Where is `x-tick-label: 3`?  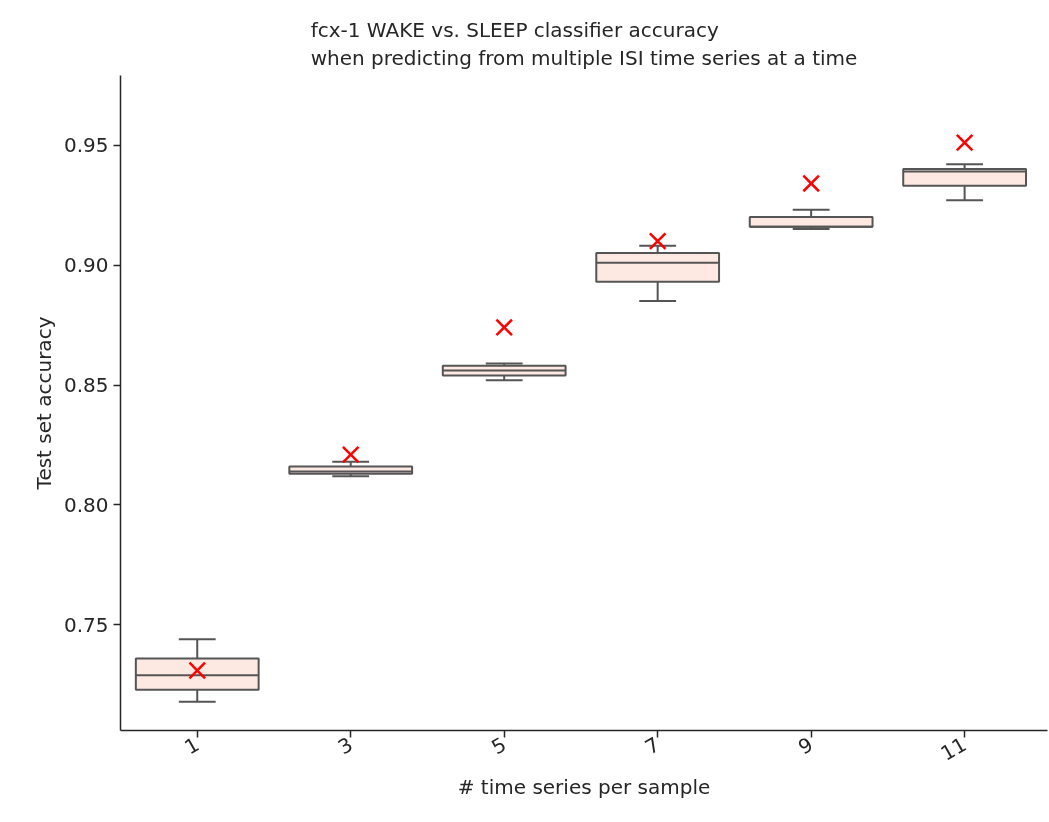
x-tick-label: 3 is located at coordinates (345, 746).